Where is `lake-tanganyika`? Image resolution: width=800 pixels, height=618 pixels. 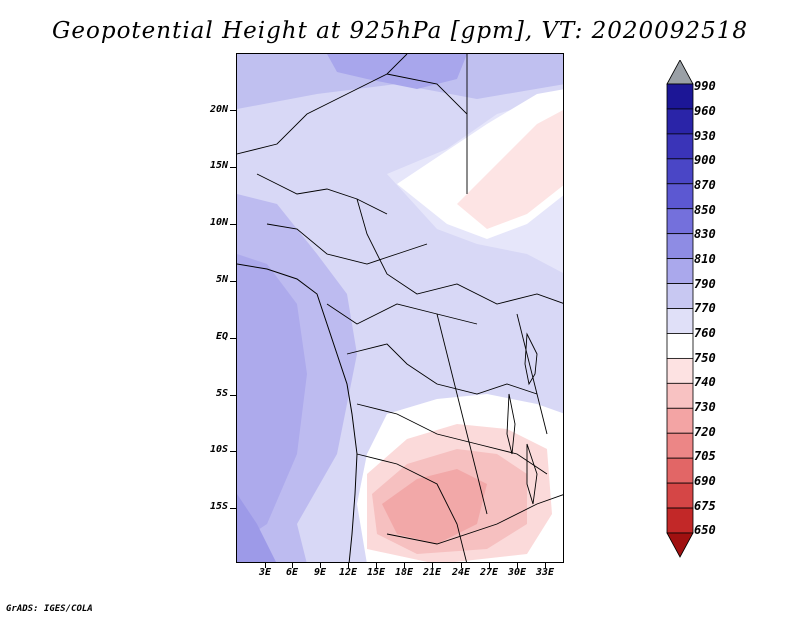
lake-tanganyika is located at coordinates (511, 424).